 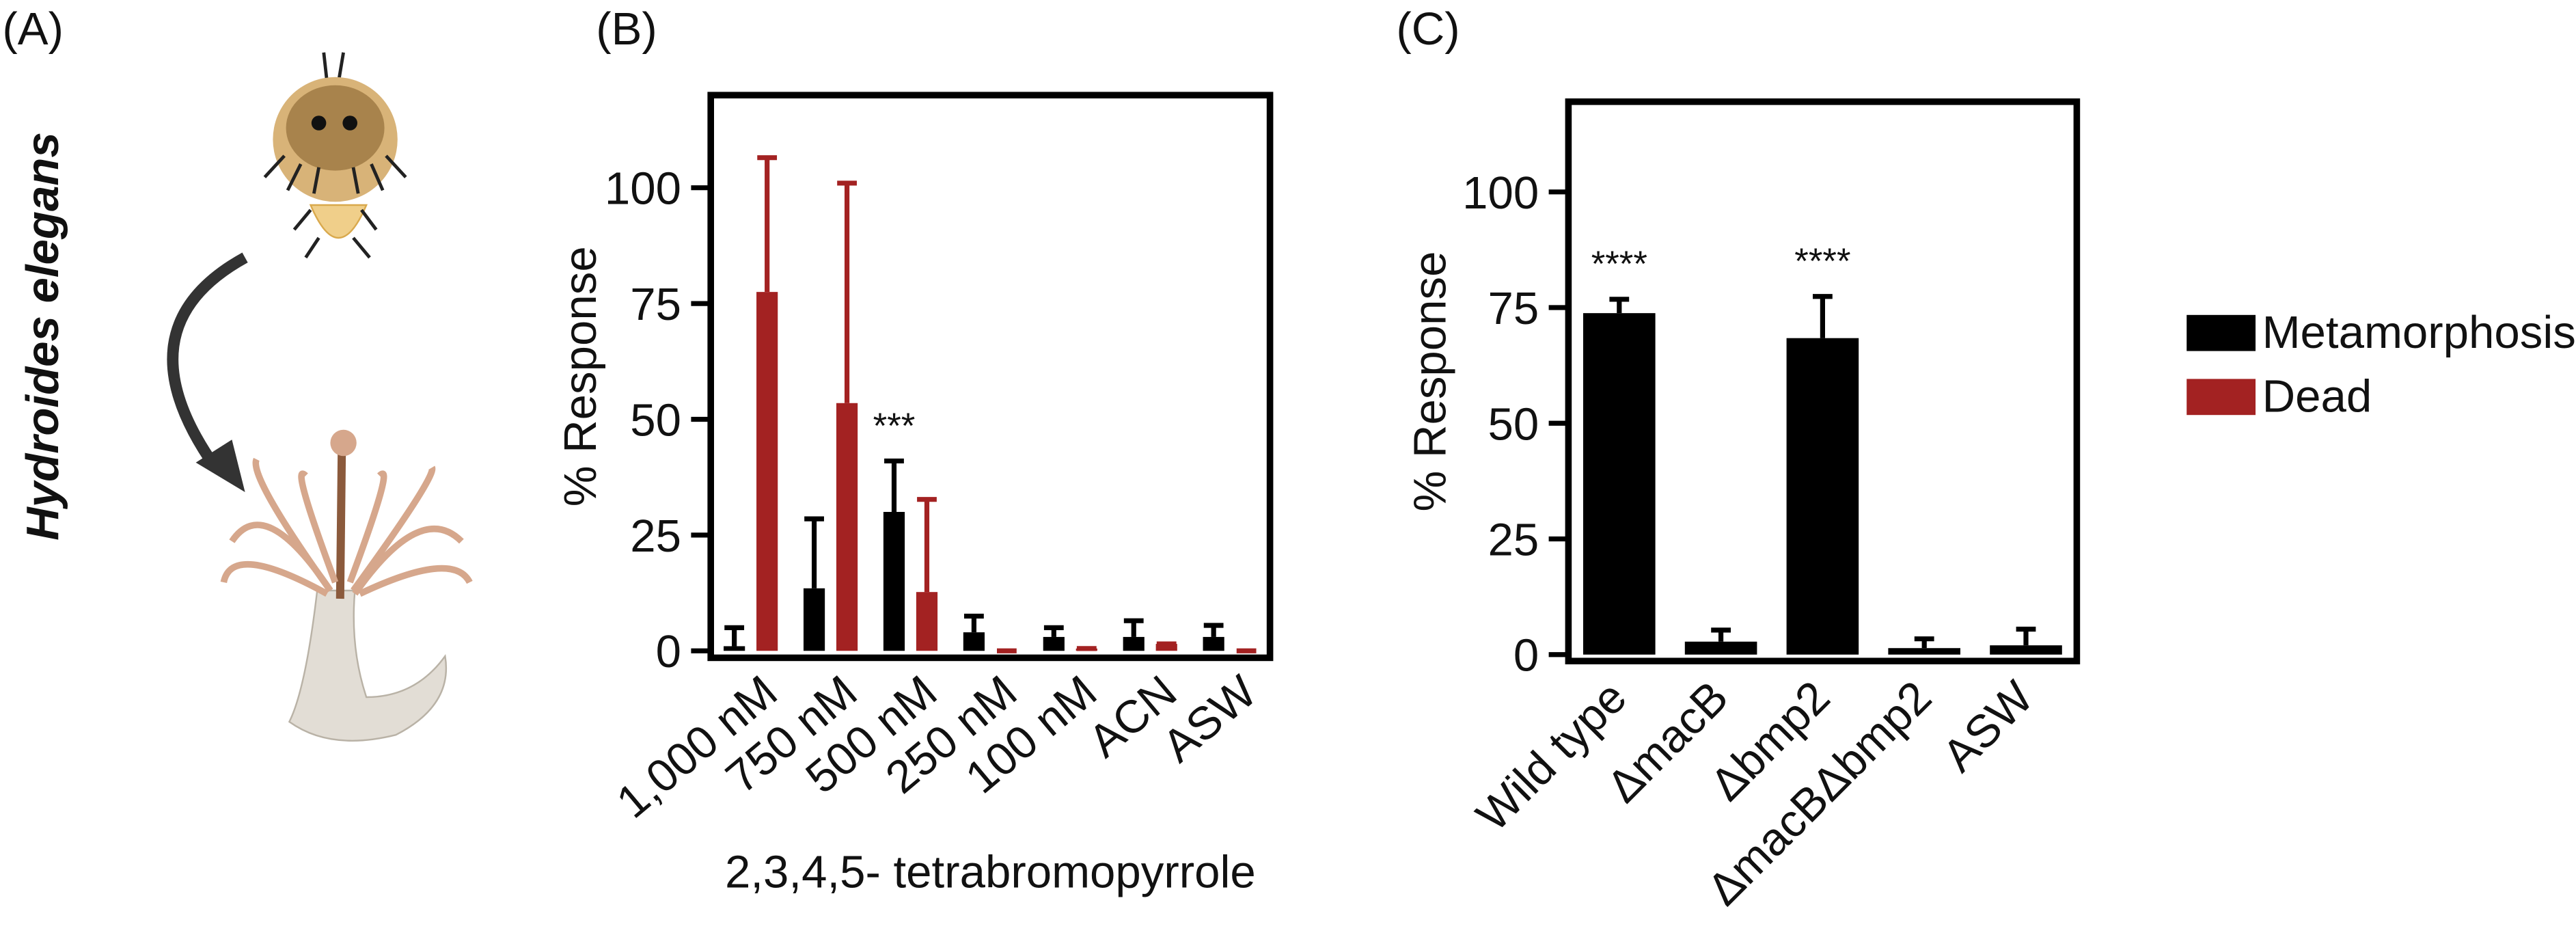 What do you see at coordinates (33, 29) in the screenshot?
I see `panel-label: (A)` at bounding box center [33, 29].